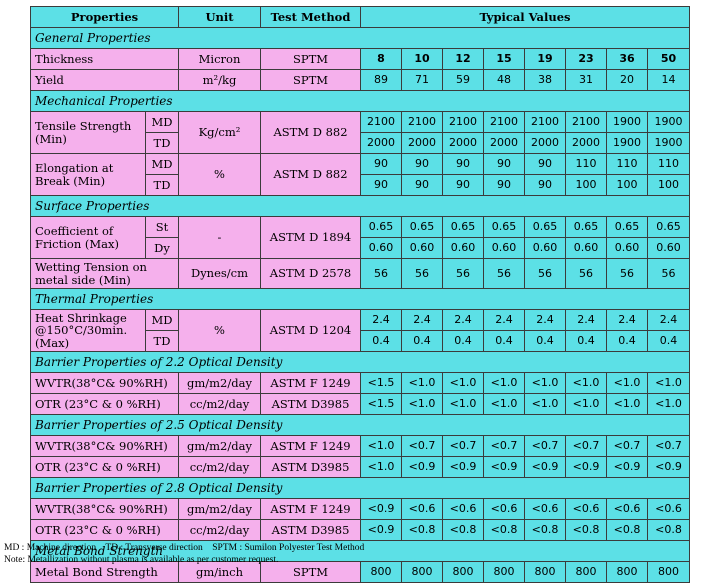 The image size is (701, 583). I want to click on row-label: WVTR(38°C& 90%RH), so click(104, 509).